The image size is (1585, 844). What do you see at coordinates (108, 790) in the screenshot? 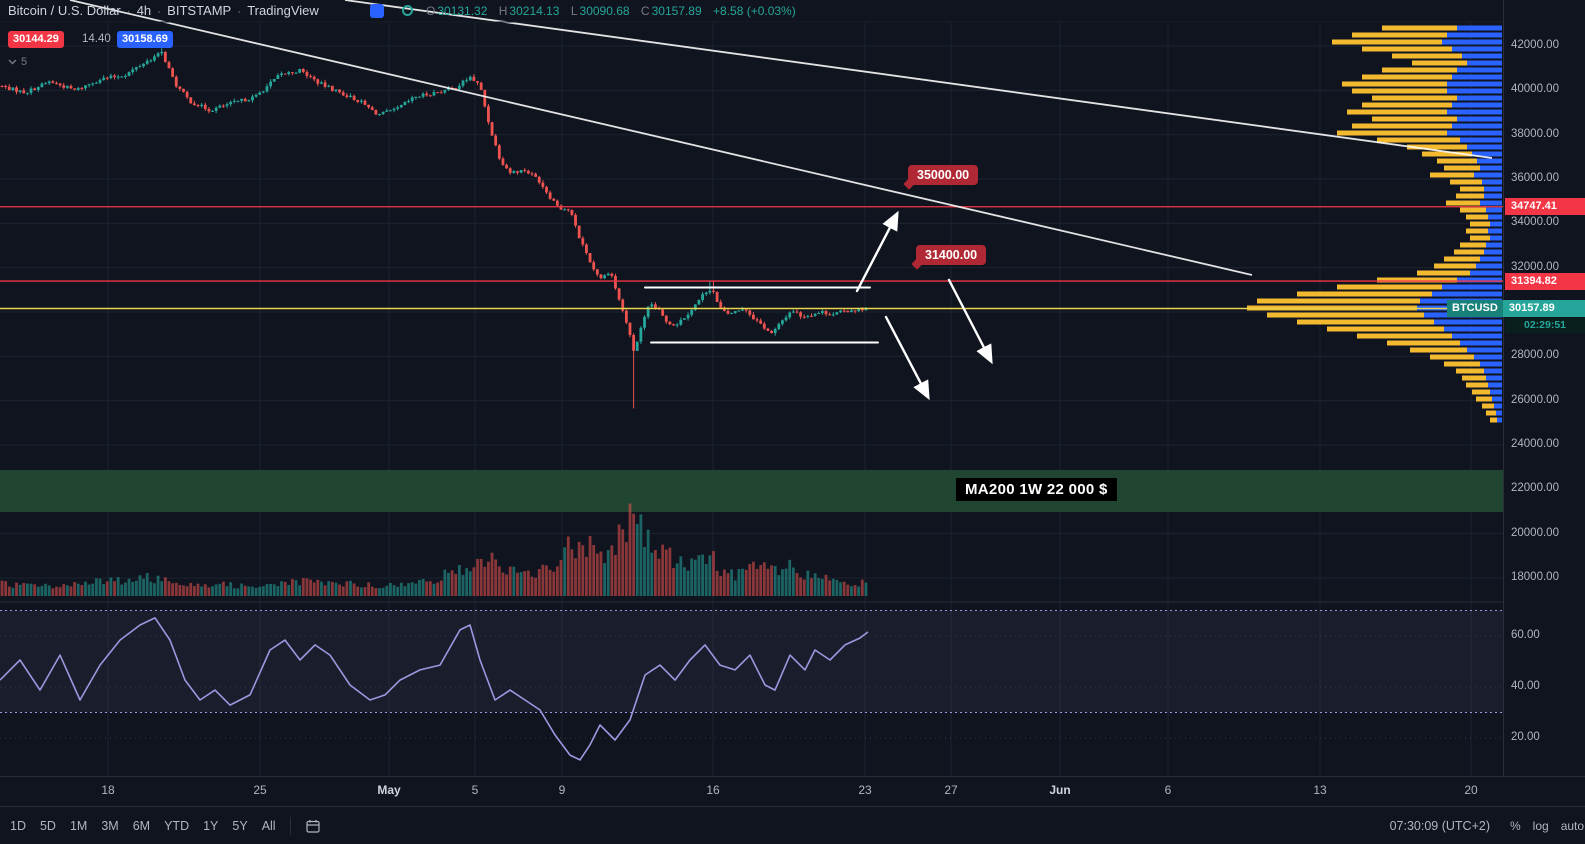
I see `time-tick-label: 18` at bounding box center [108, 790].